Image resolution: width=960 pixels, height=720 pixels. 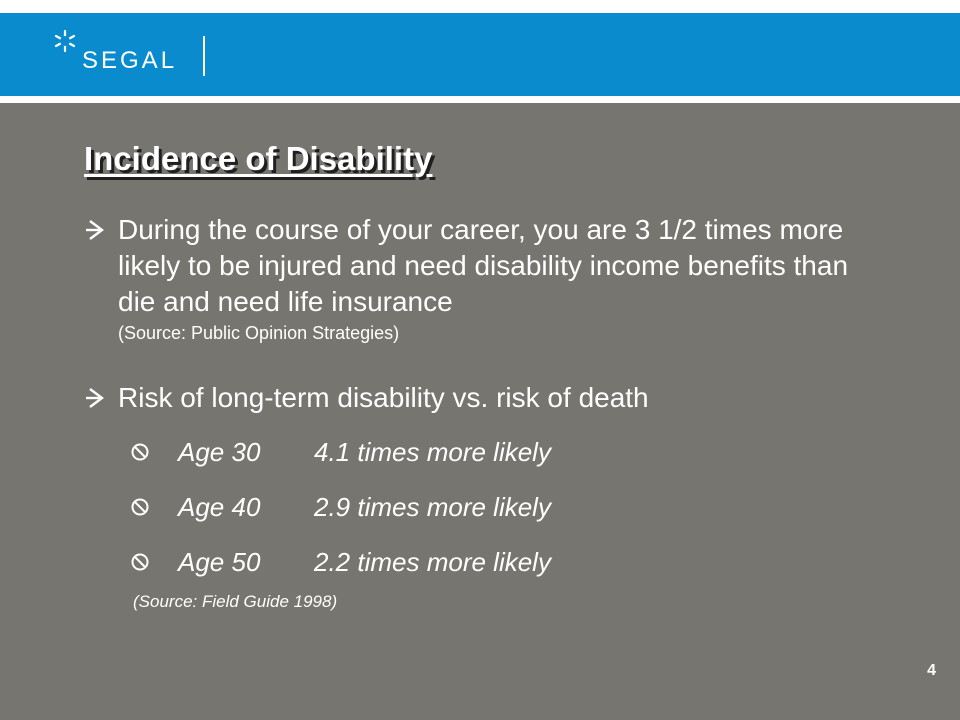 What do you see at coordinates (219, 452) in the screenshot?
I see `sub-item-age: Age 30` at bounding box center [219, 452].